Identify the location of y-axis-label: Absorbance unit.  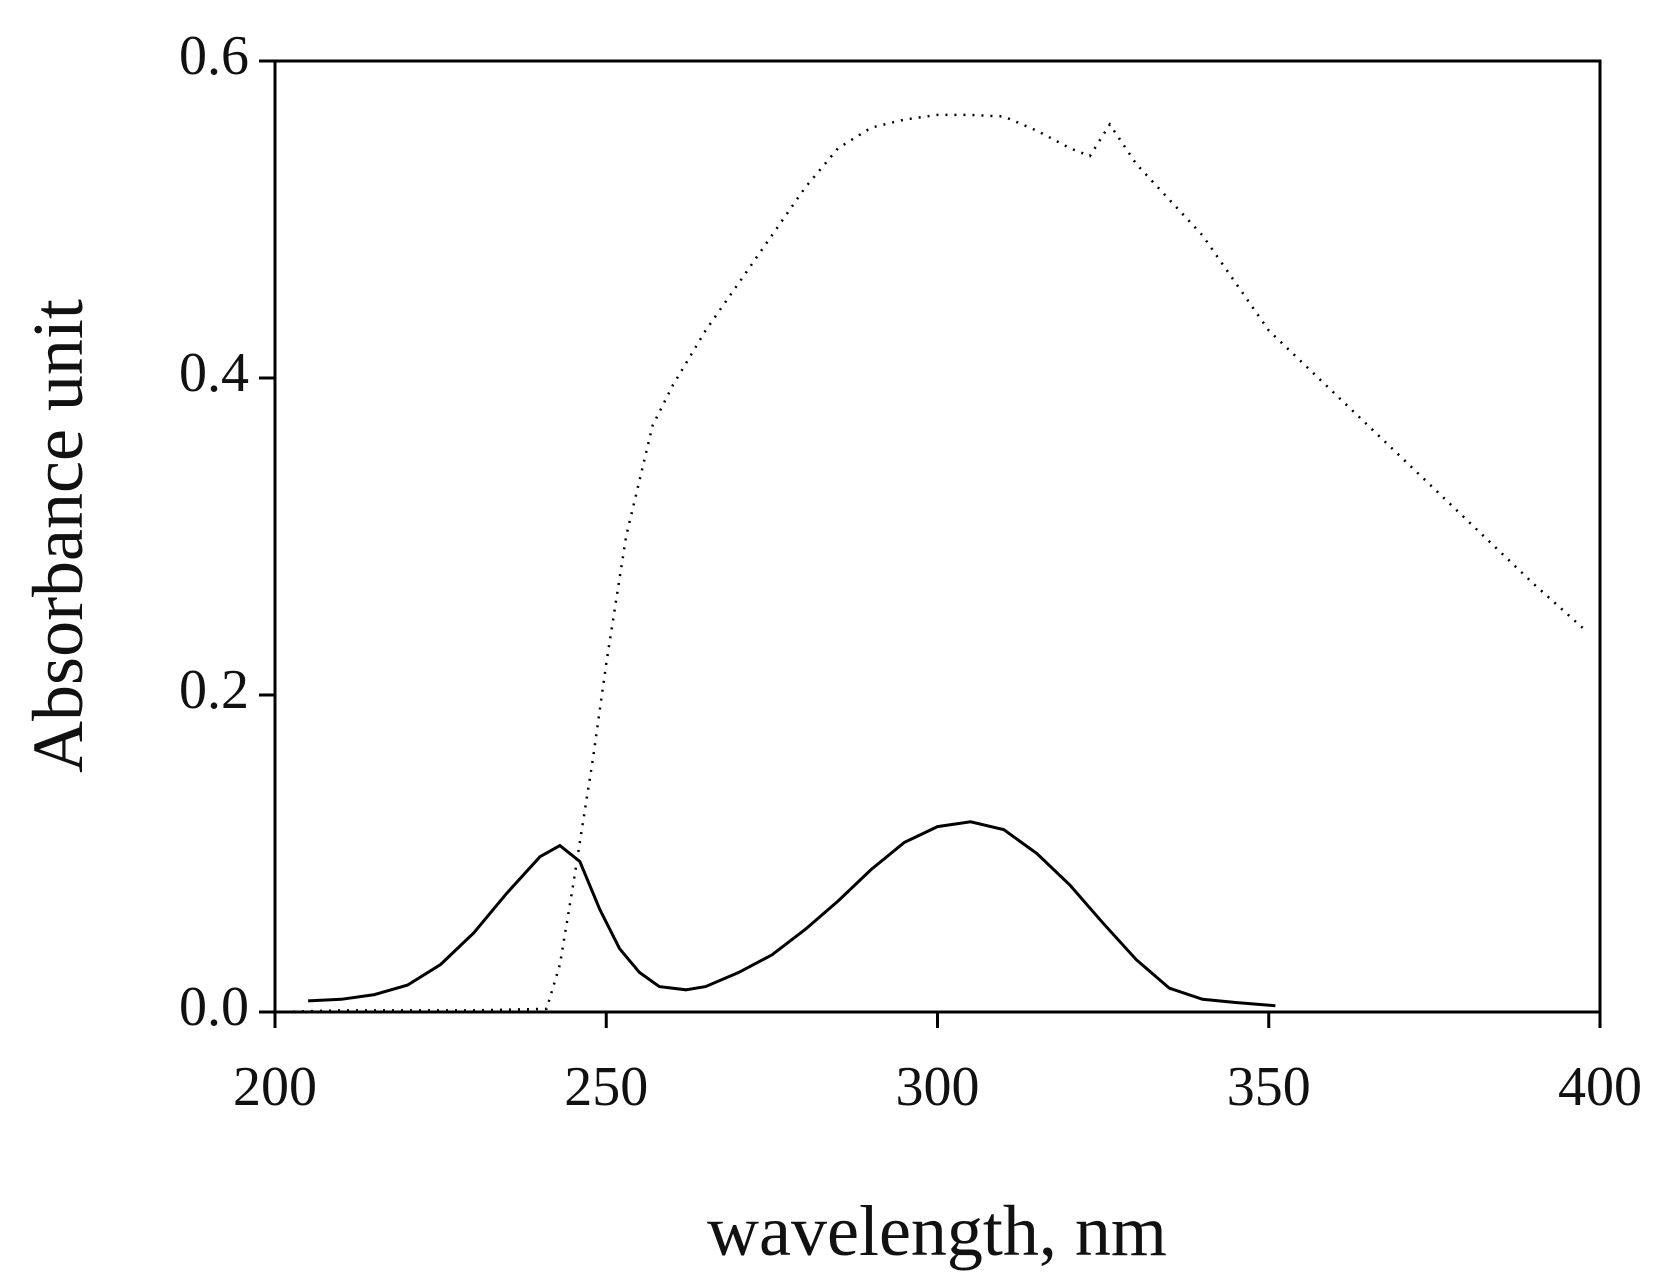
(58, 536).